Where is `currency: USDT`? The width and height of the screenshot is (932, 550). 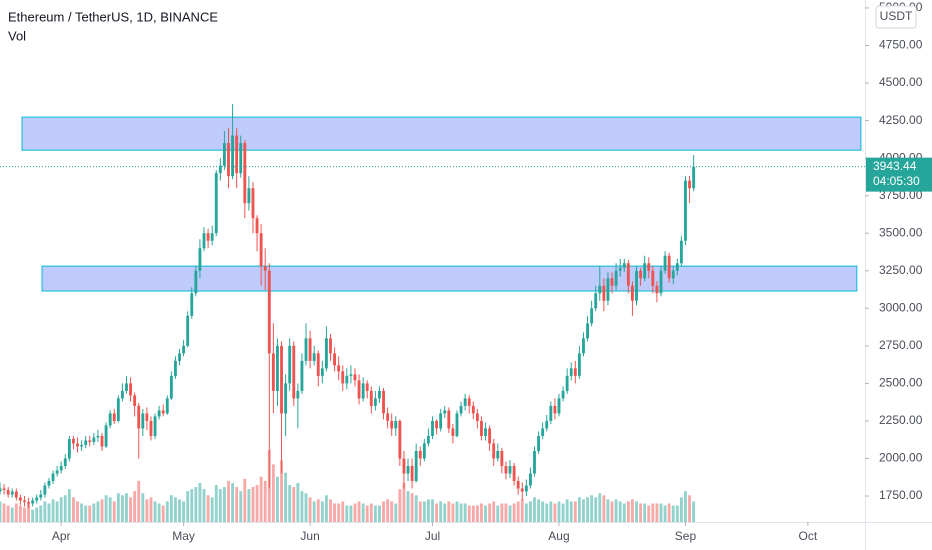
currency: USDT is located at coordinates (896, 16).